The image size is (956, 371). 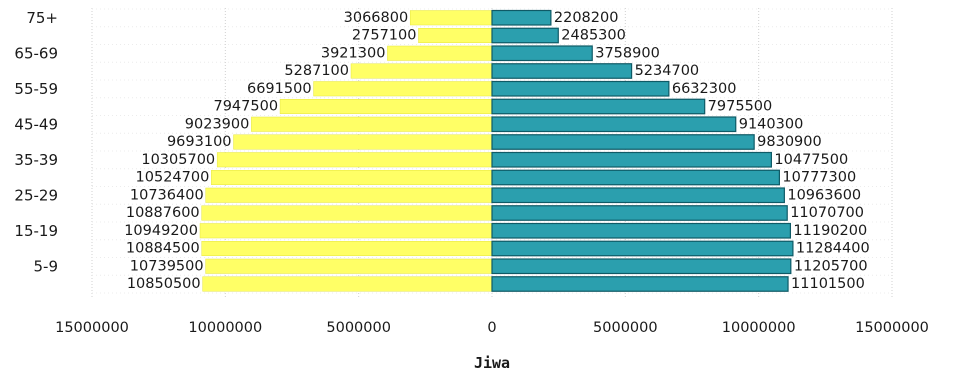 I want to click on value-label-left-4: 6691500, so click(x=279, y=89).